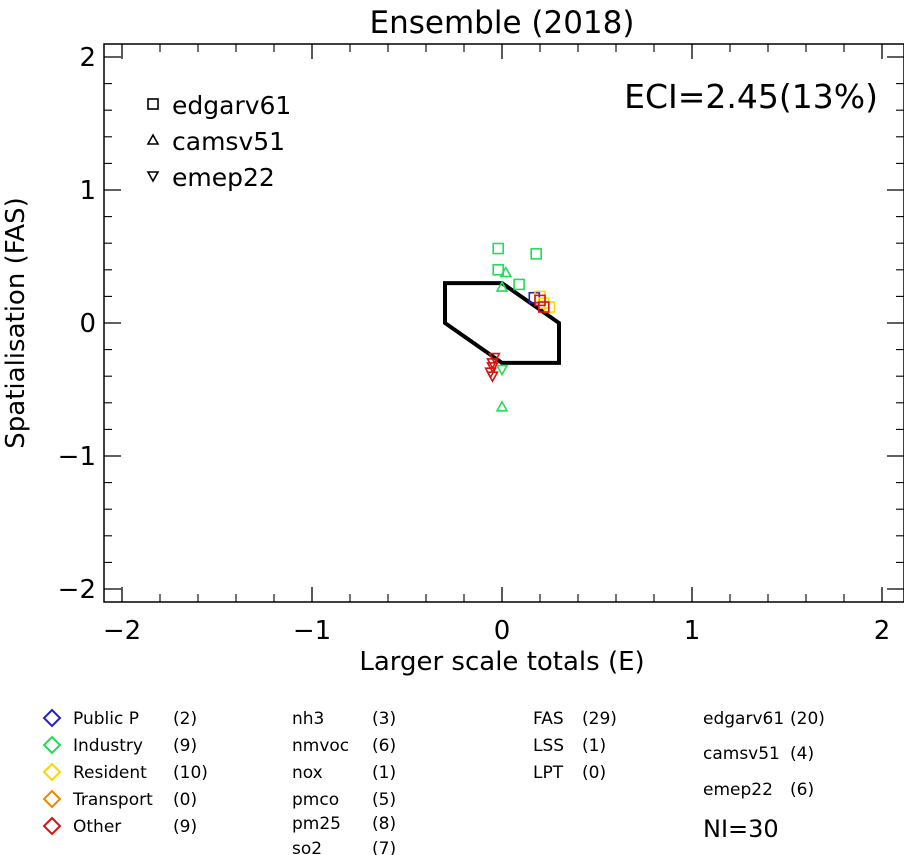 The image size is (904, 855). I want to click on data-points, so click(520, 327).